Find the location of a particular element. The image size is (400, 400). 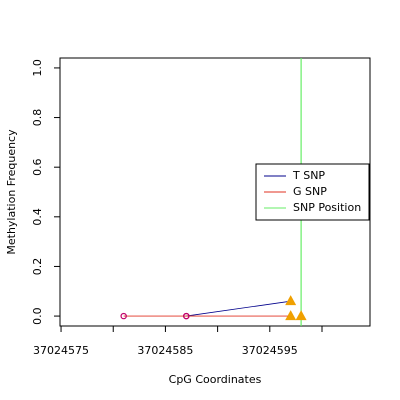

y-tick-label: 0.2 is located at coordinates (37, 267).